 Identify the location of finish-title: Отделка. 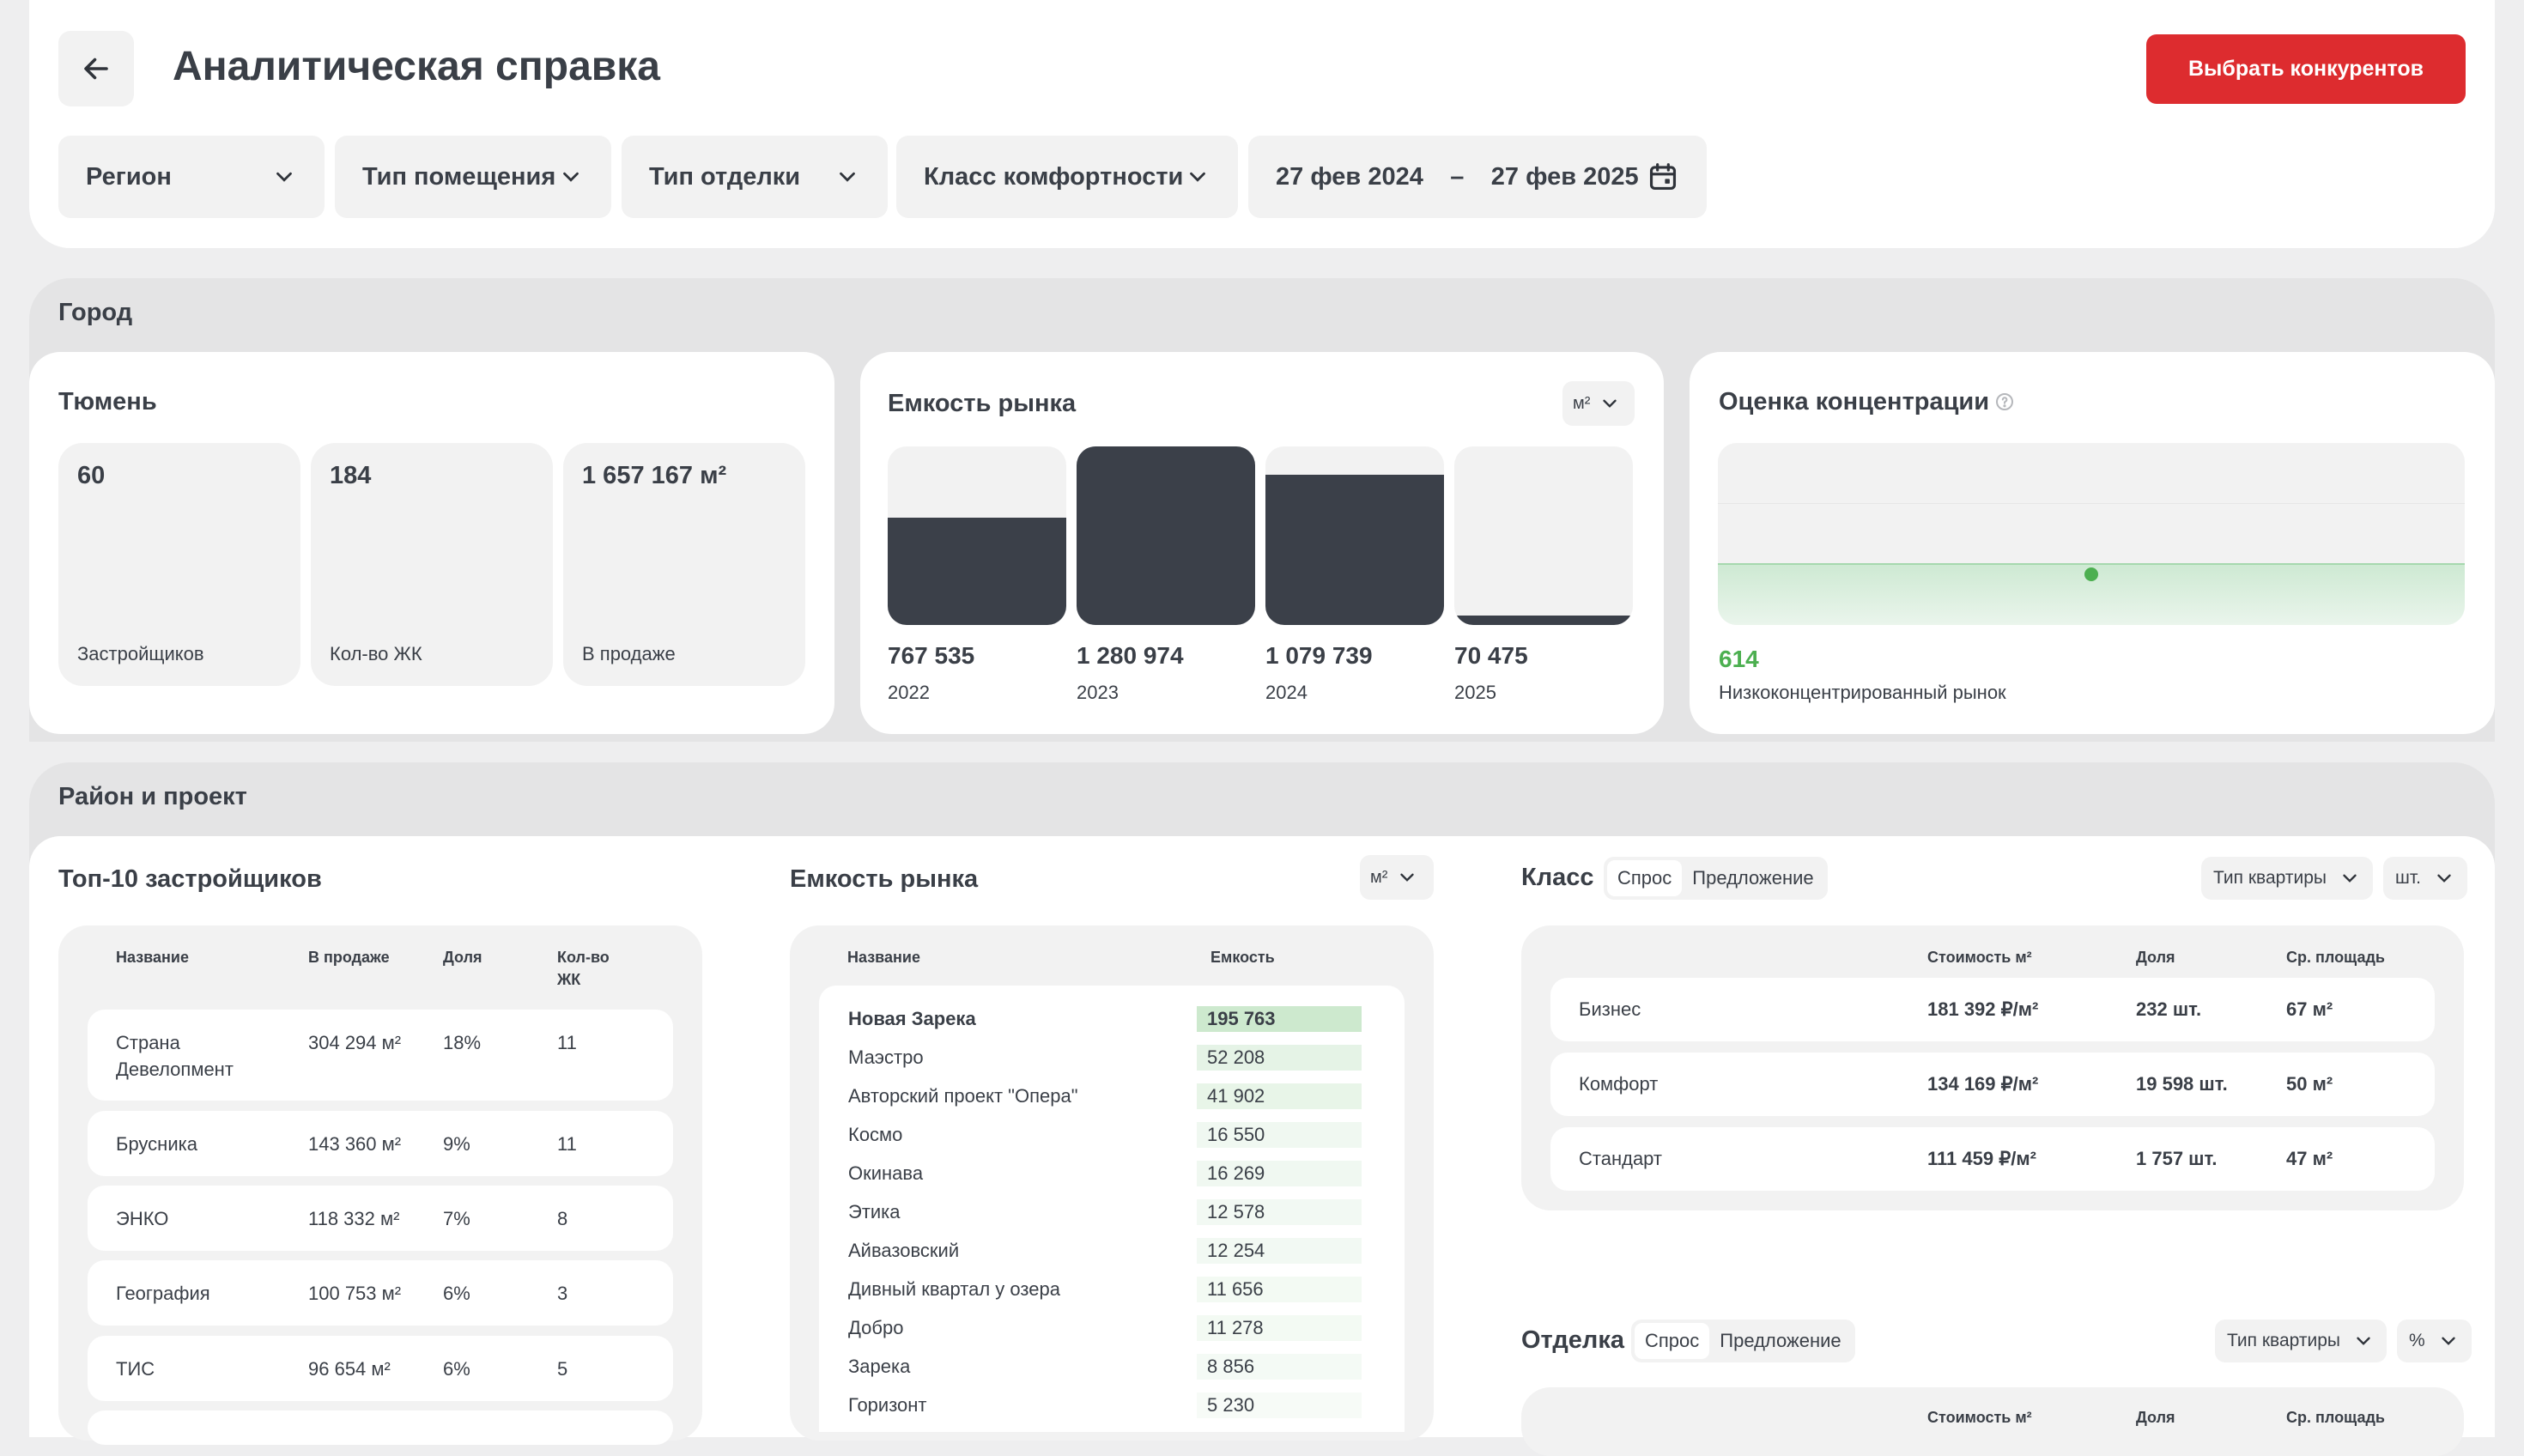
(1572, 1340).